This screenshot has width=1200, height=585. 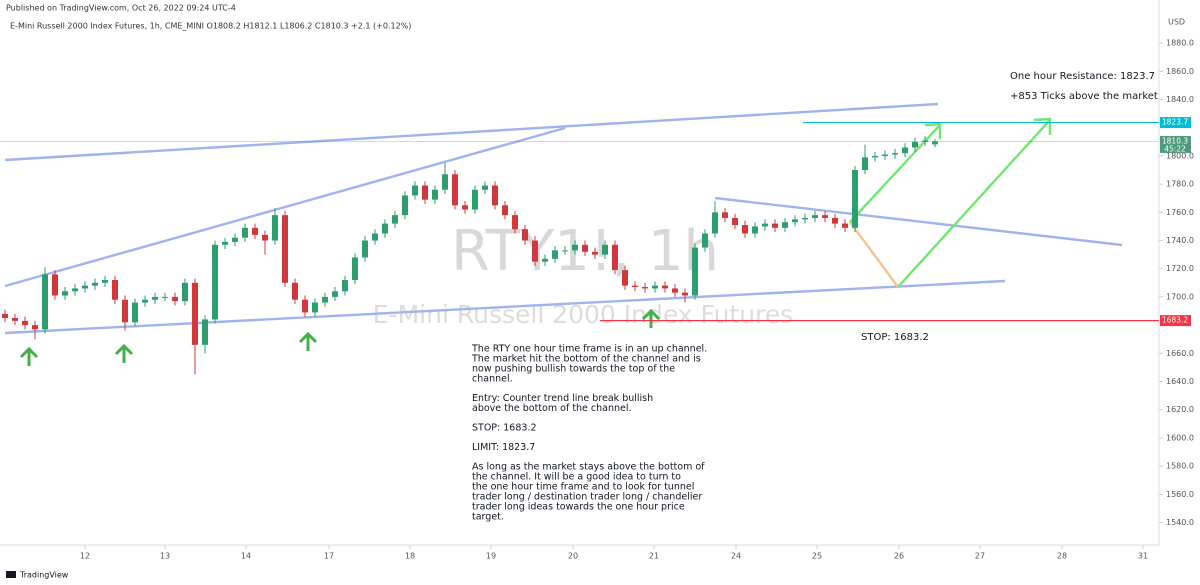 What do you see at coordinates (1180, 466) in the screenshot?
I see `y-tick-label: 1580.0` at bounding box center [1180, 466].